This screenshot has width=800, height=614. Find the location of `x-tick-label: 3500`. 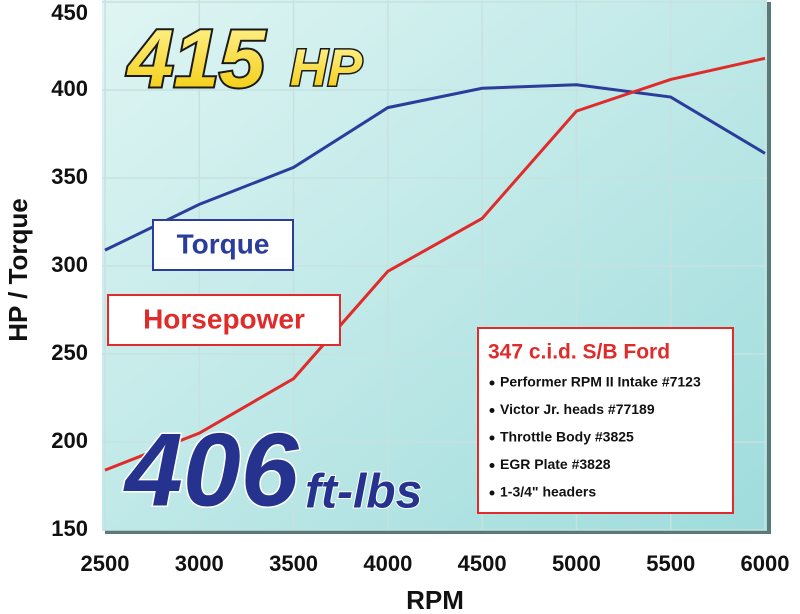

x-tick-label: 3500 is located at coordinates (293, 563).